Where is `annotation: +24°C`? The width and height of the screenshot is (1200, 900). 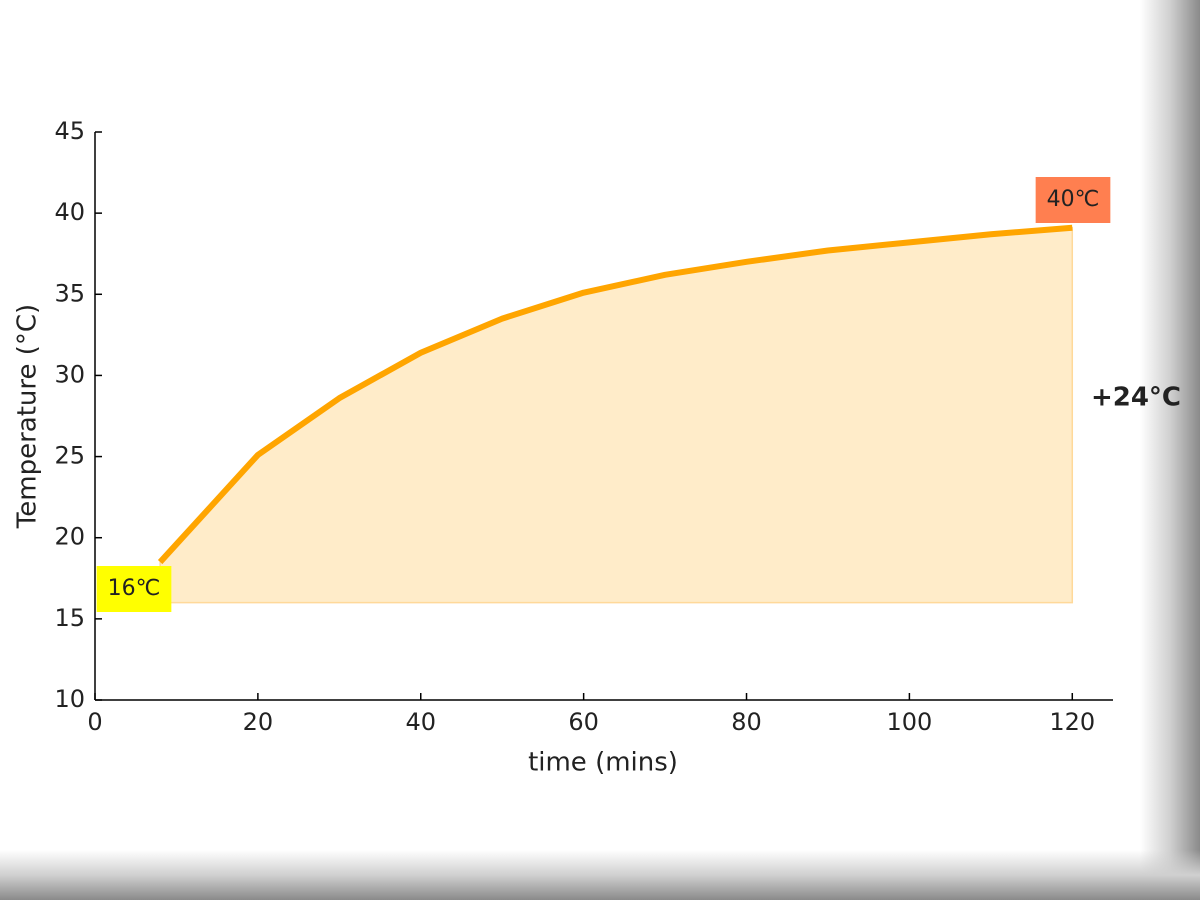 annotation: +24°C is located at coordinates (1136, 398).